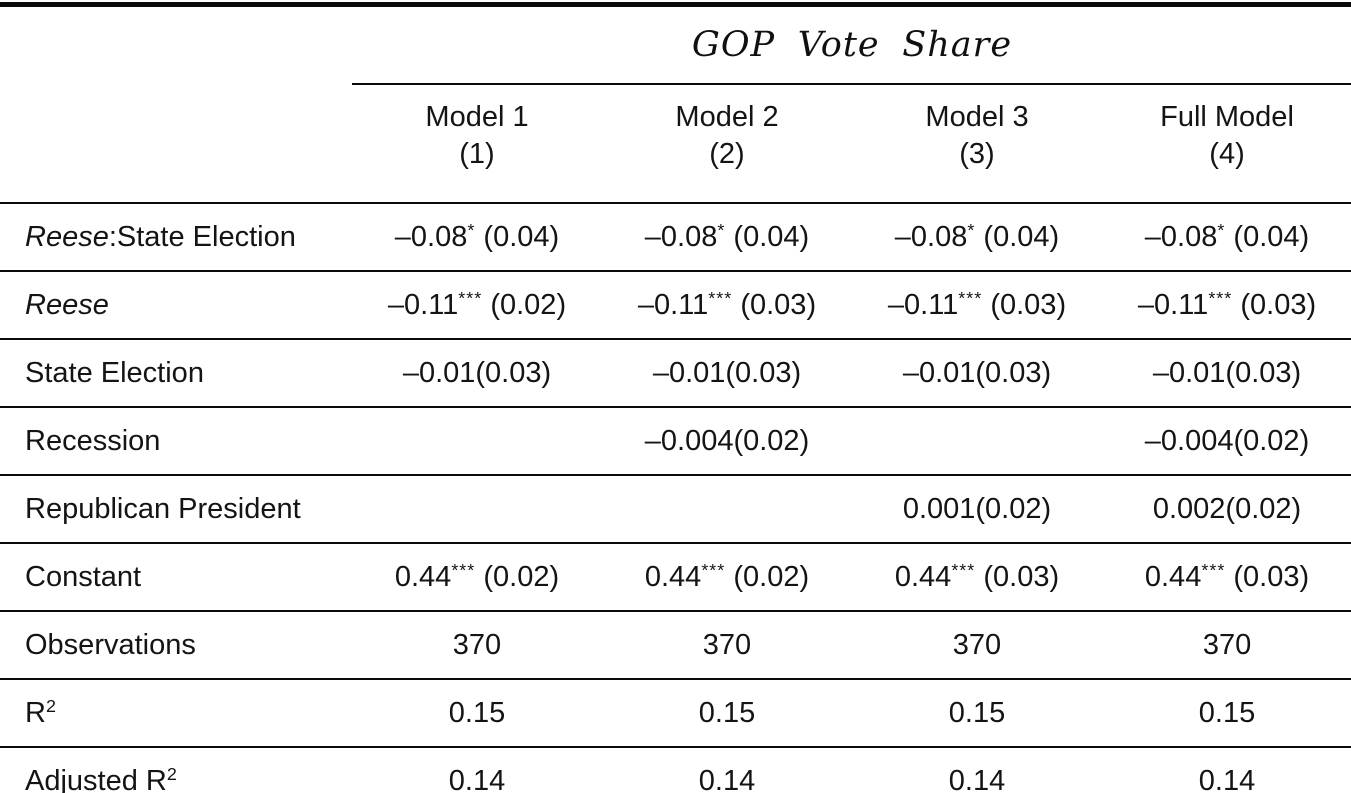  I want to click on row-label: Recession, so click(176, 441).